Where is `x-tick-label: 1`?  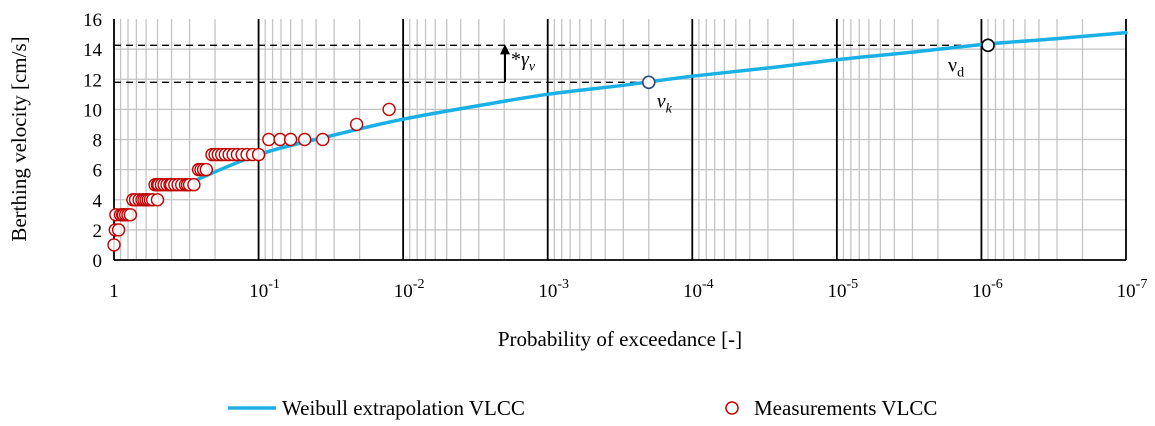
x-tick-label: 1 is located at coordinates (114, 291).